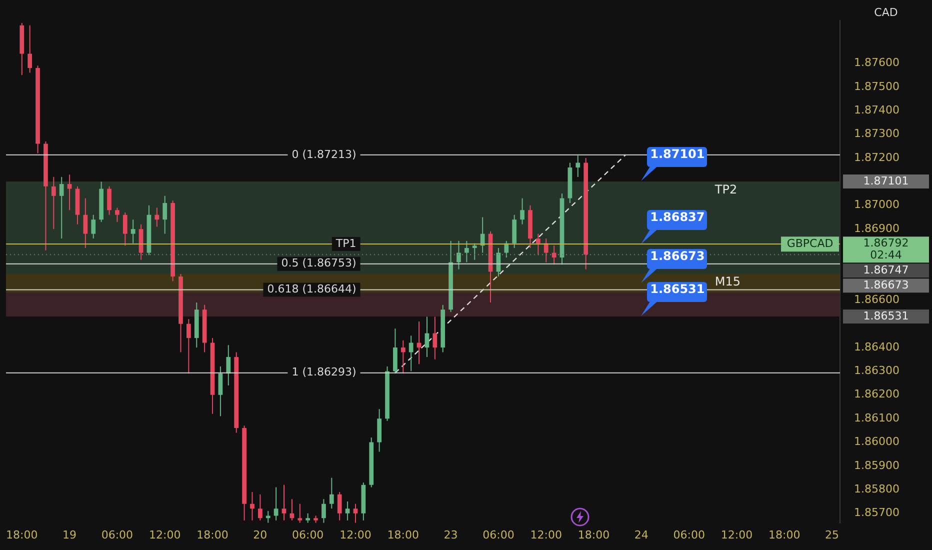  I want to click on y-tick-label: 1.87000, so click(877, 205).